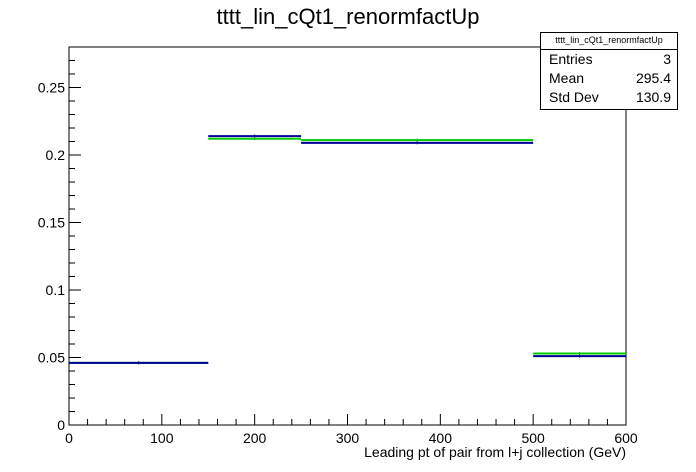 The image size is (696, 472). What do you see at coordinates (609, 78) in the screenshot?
I see `stats-row-mean: Mean 295.4` at bounding box center [609, 78].